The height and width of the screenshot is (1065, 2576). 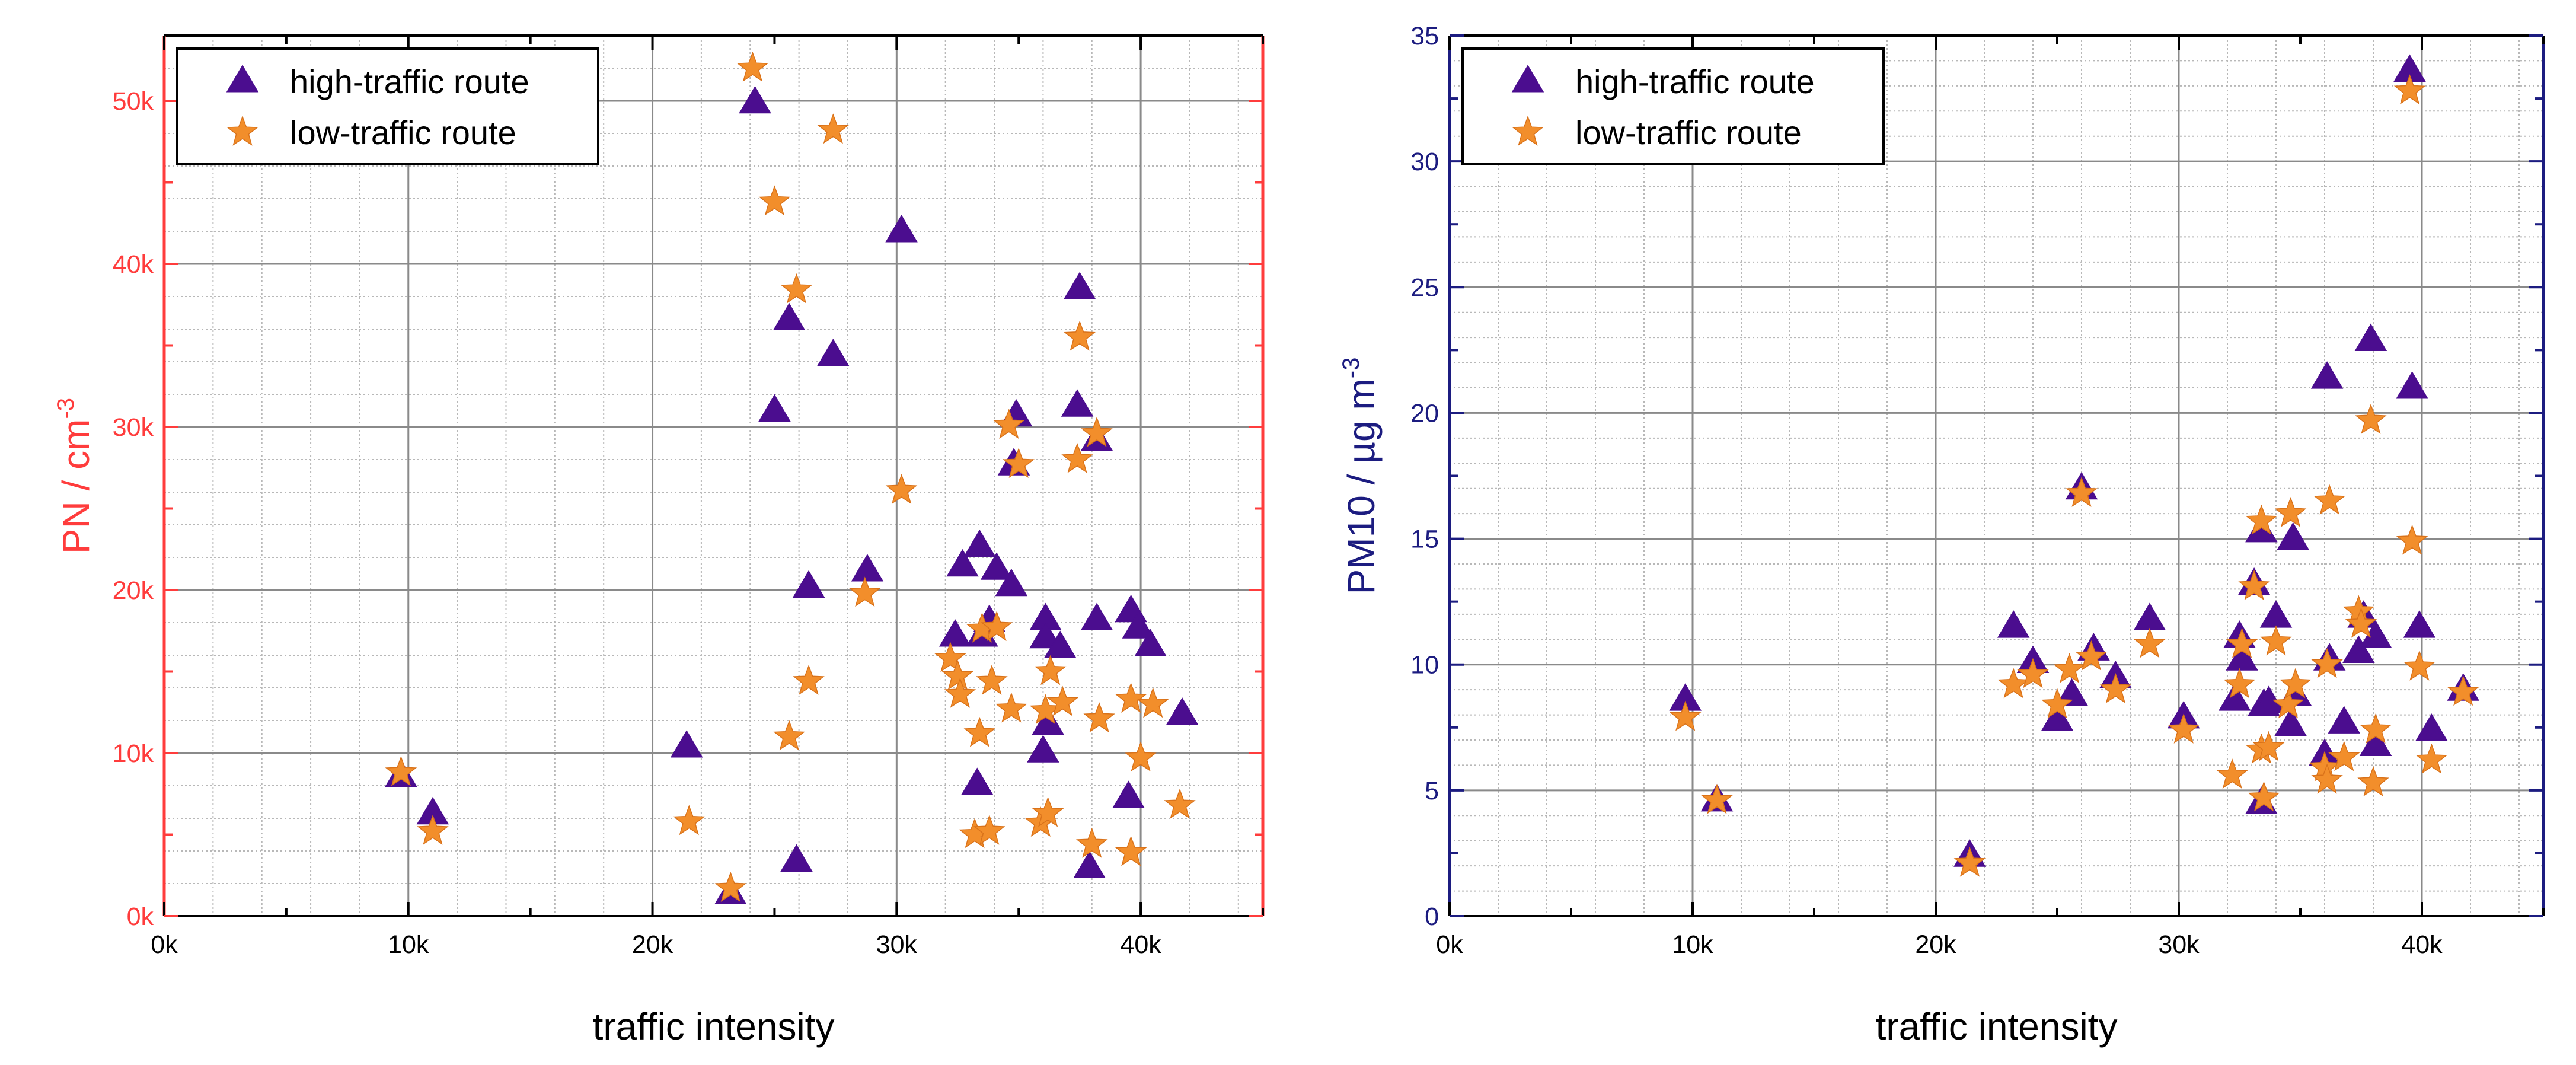 I want to click on x-tick-label: 0k, so click(x=164, y=945).